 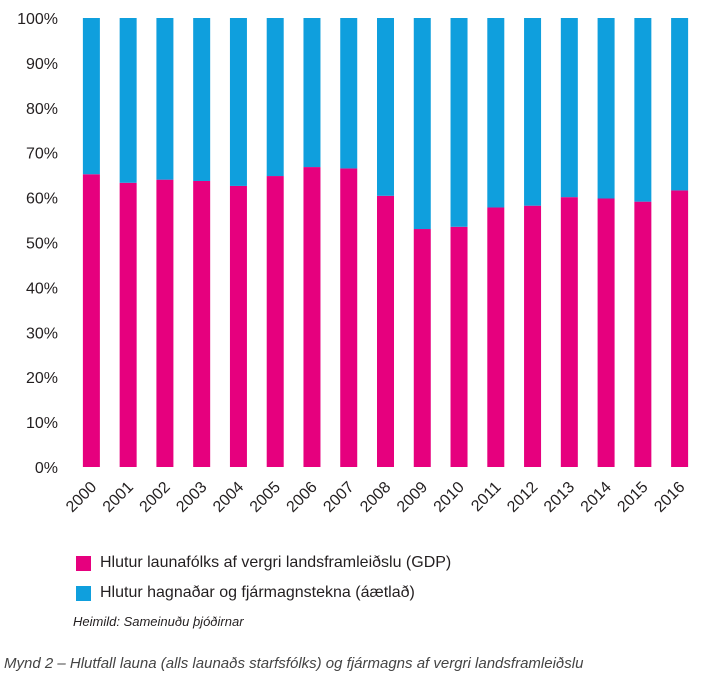 I want to click on y-tick-label: 30%, so click(x=42, y=333).